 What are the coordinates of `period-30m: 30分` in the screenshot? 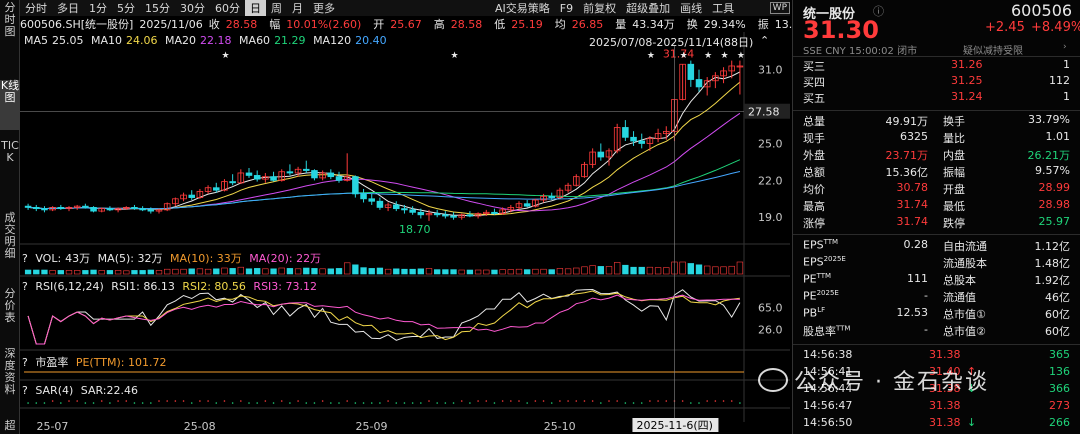 It's located at (192, 8).